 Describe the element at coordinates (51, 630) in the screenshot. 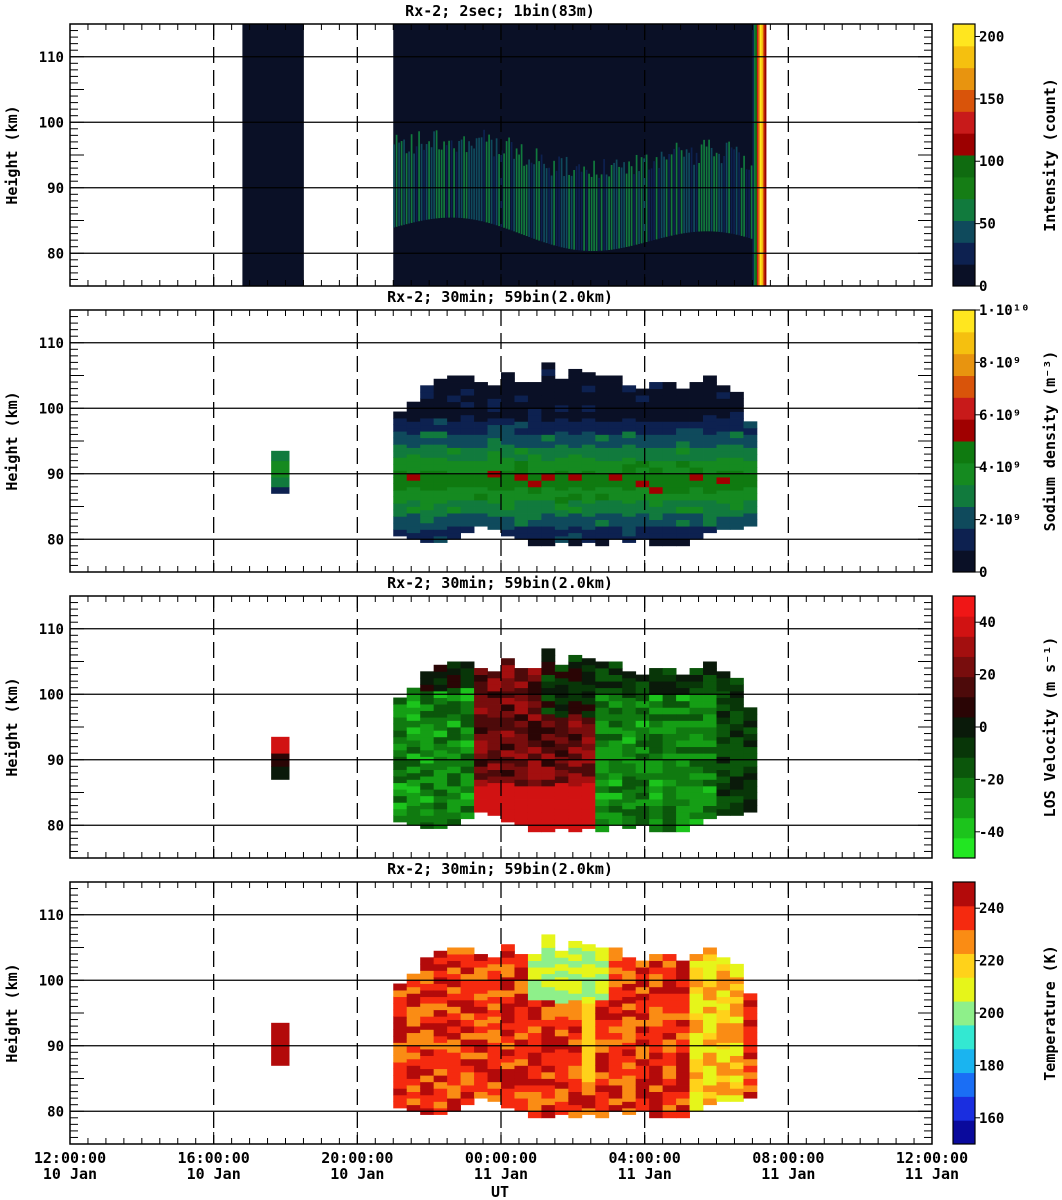

I see `y-tick-label: 110` at that location.